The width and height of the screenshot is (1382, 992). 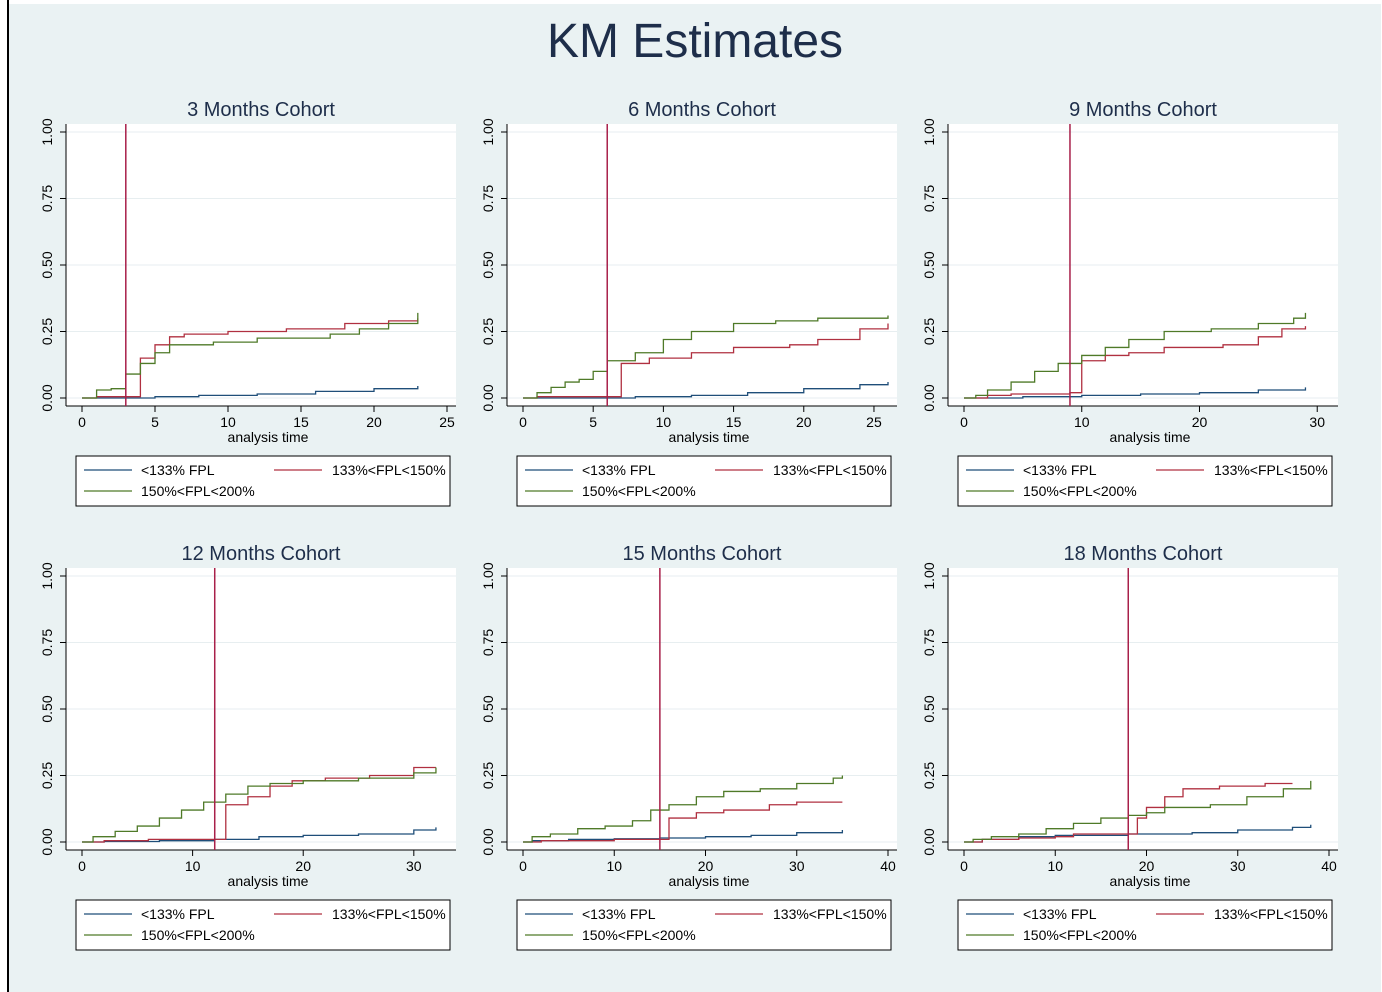 I want to click on figure-title: KM Estimates, so click(x=695, y=41).